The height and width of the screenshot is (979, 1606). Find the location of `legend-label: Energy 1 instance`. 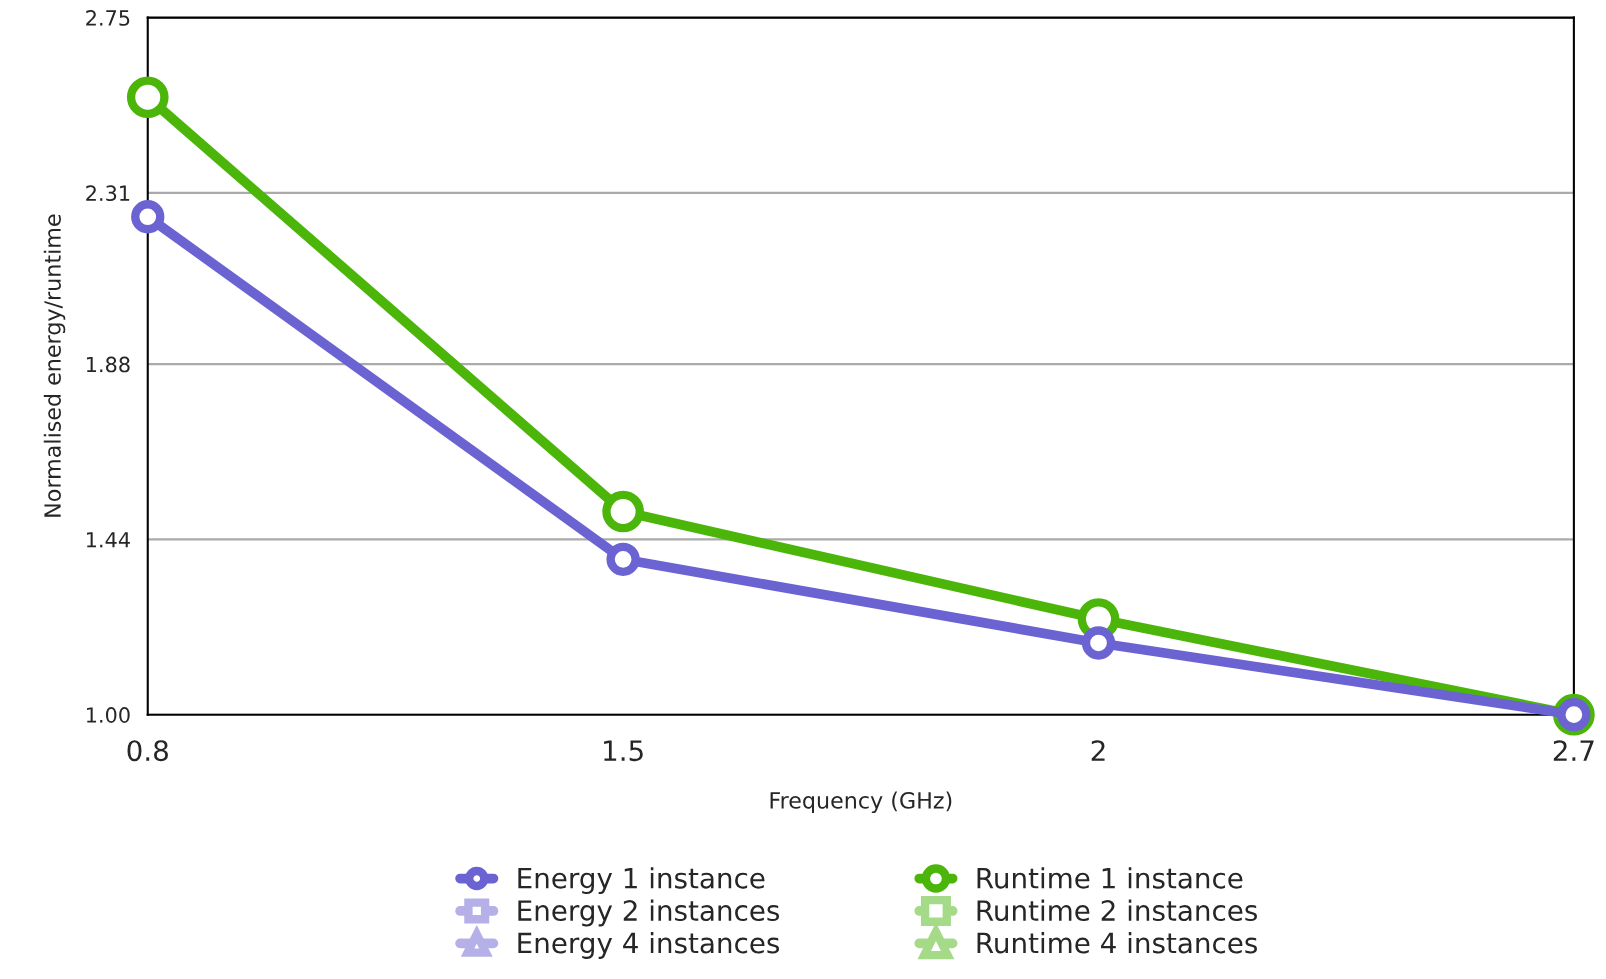

legend-label: Energy 1 instance is located at coordinates (641, 881).